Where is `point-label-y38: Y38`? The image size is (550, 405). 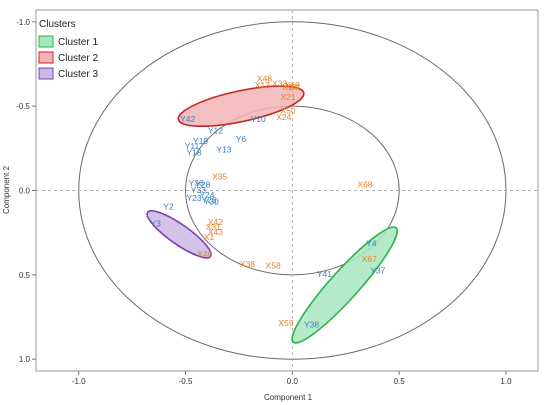
point-label-y38: Y38 is located at coordinates (311, 325).